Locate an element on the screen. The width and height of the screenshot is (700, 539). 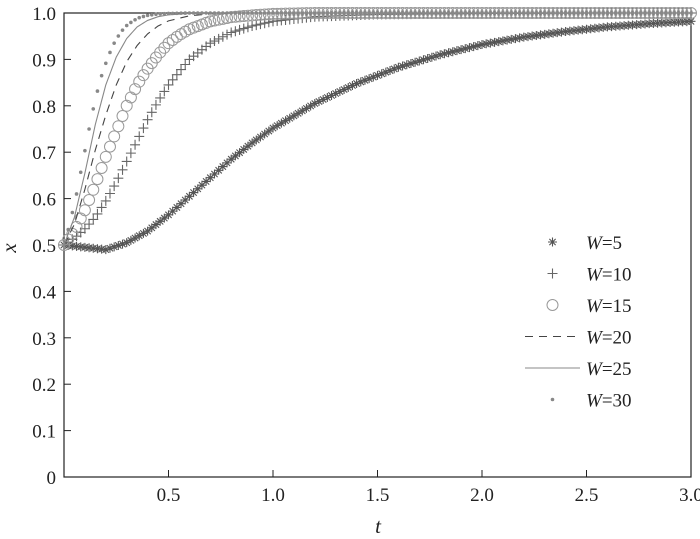
y-tick-label: 0.4 is located at coordinates (44, 292).